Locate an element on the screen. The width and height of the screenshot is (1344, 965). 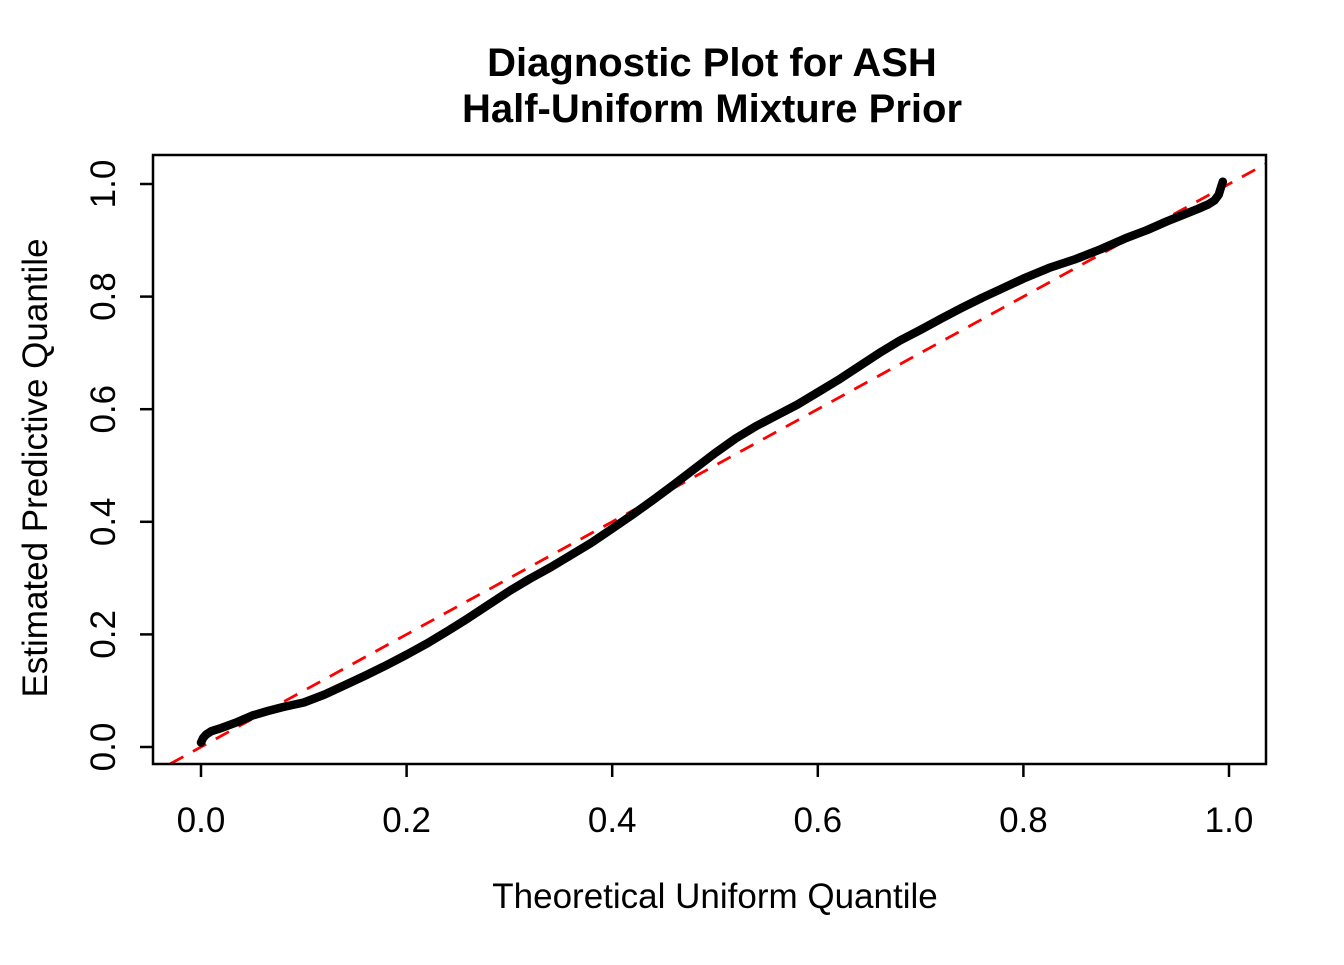
y-tick-label: 0.0 is located at coordinates (103, 747).